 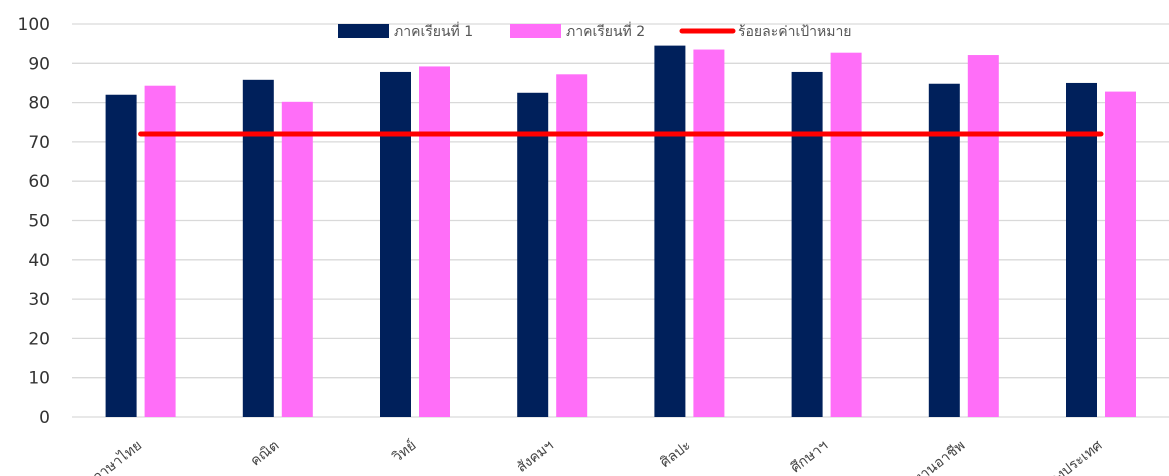 What do you see at coordinates (39, 143) in the screenshot?
I see `y-tick-label: 70` at bounding box center [39, 143].